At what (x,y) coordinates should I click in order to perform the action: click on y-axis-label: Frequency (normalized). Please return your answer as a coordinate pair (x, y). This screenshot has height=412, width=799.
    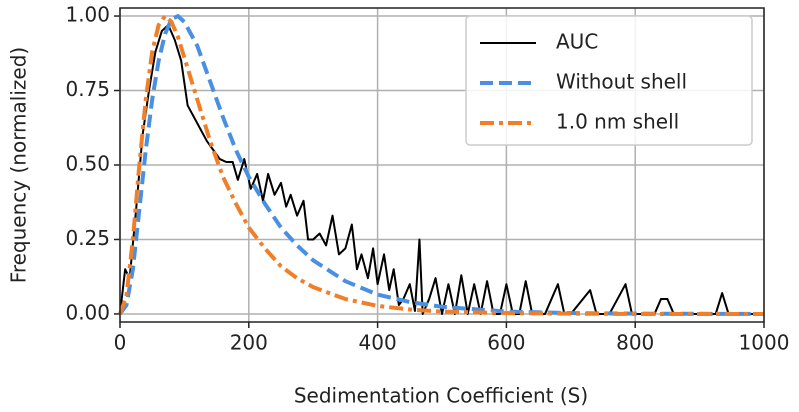
    Looking at the image, I should click on (19, 165).